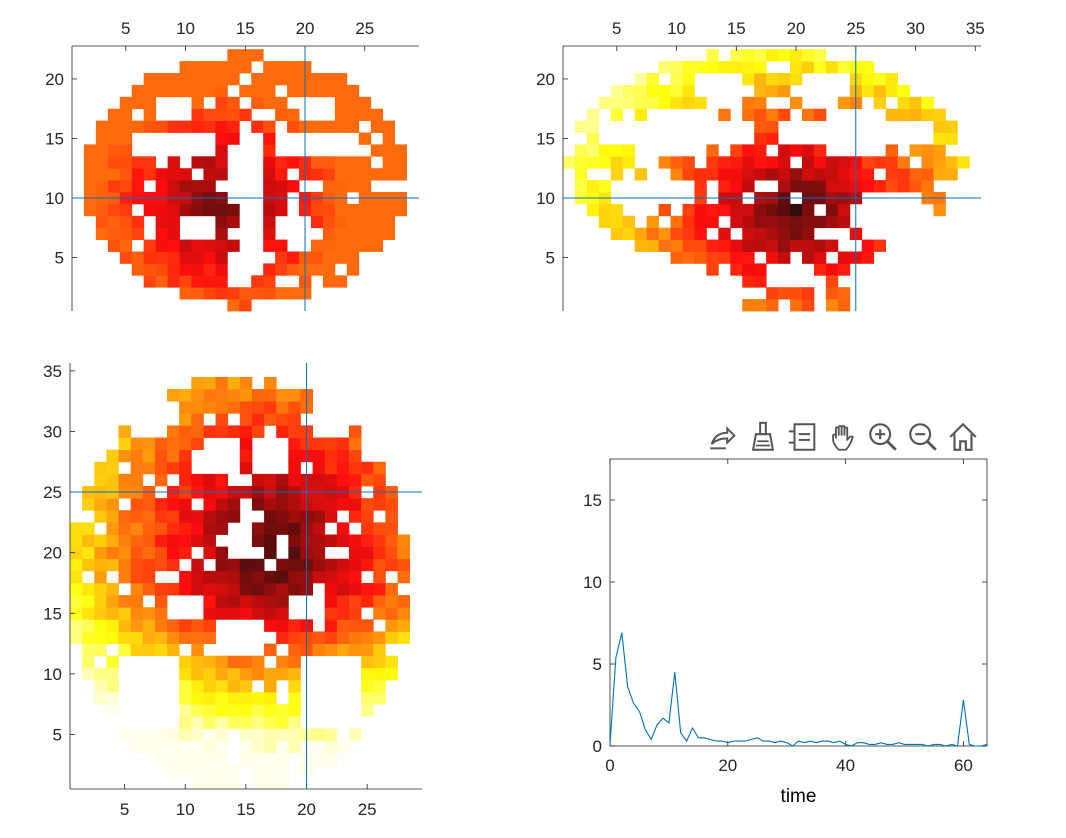 This screenshot has width=1066, height=838. I want to click on x-tick-label: 10, so click(185, 28).